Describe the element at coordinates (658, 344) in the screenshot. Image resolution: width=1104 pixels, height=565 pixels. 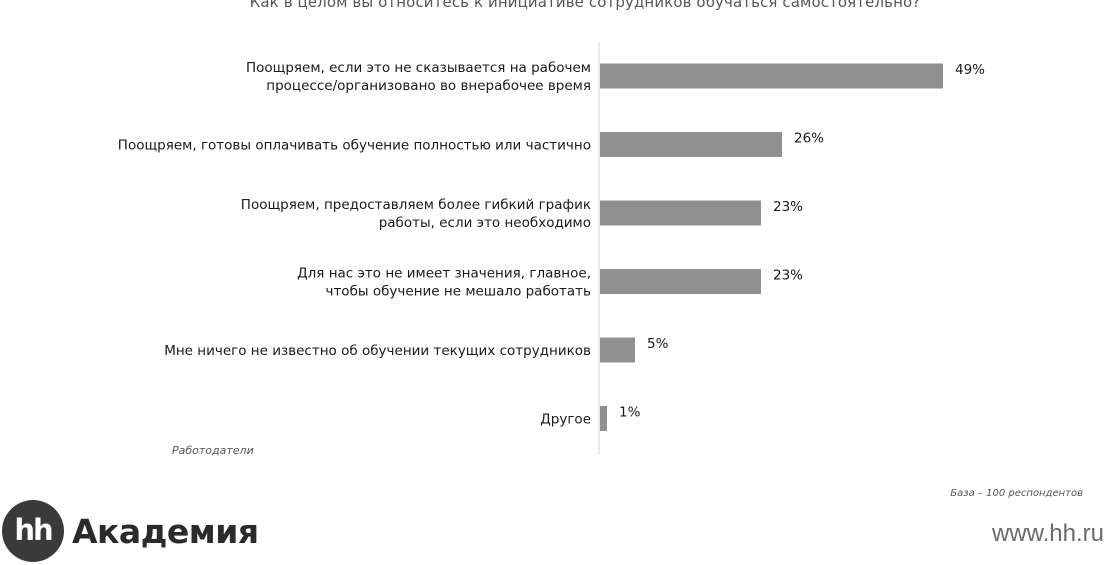
I see `value-label-5: 5%` at that location.